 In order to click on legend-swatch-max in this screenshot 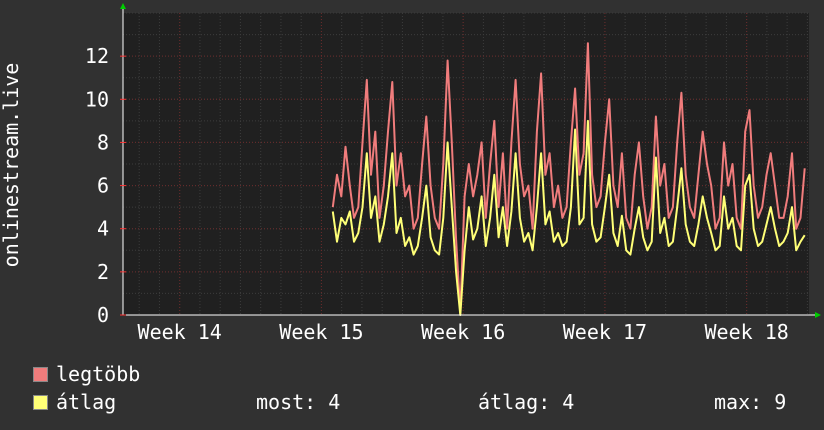, I will do `click(40, 374)`.